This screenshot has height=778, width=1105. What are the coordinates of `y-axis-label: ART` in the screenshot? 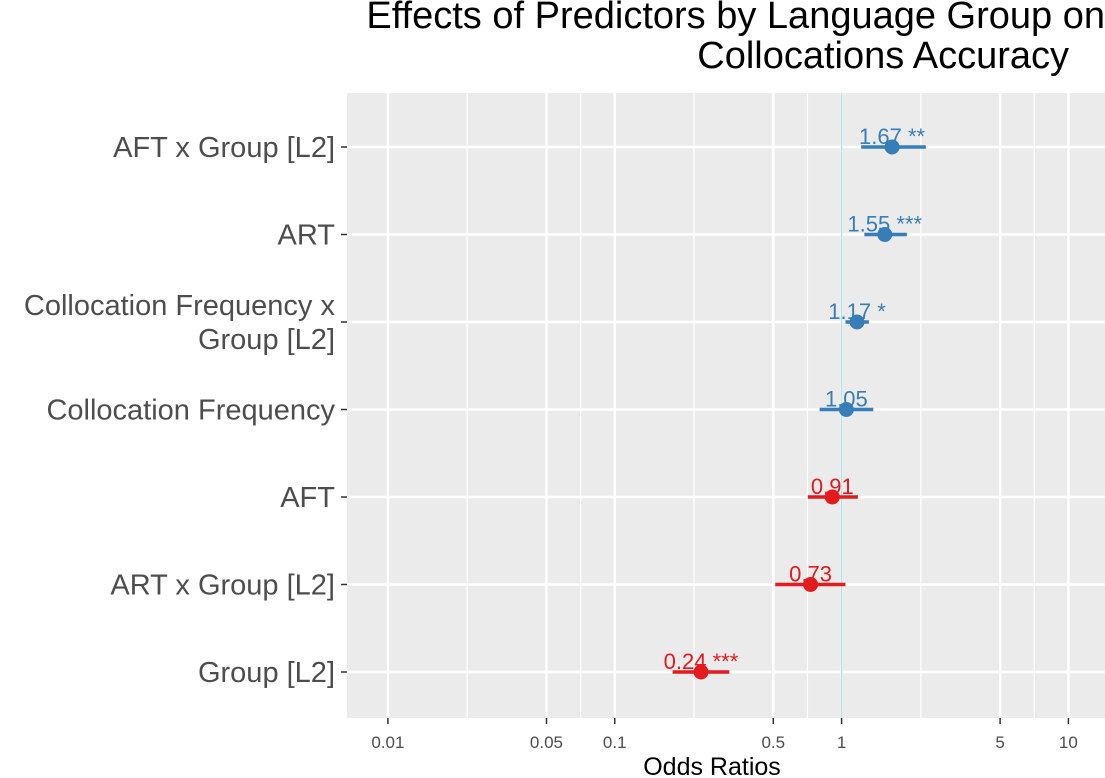 It's located at (307, 236).